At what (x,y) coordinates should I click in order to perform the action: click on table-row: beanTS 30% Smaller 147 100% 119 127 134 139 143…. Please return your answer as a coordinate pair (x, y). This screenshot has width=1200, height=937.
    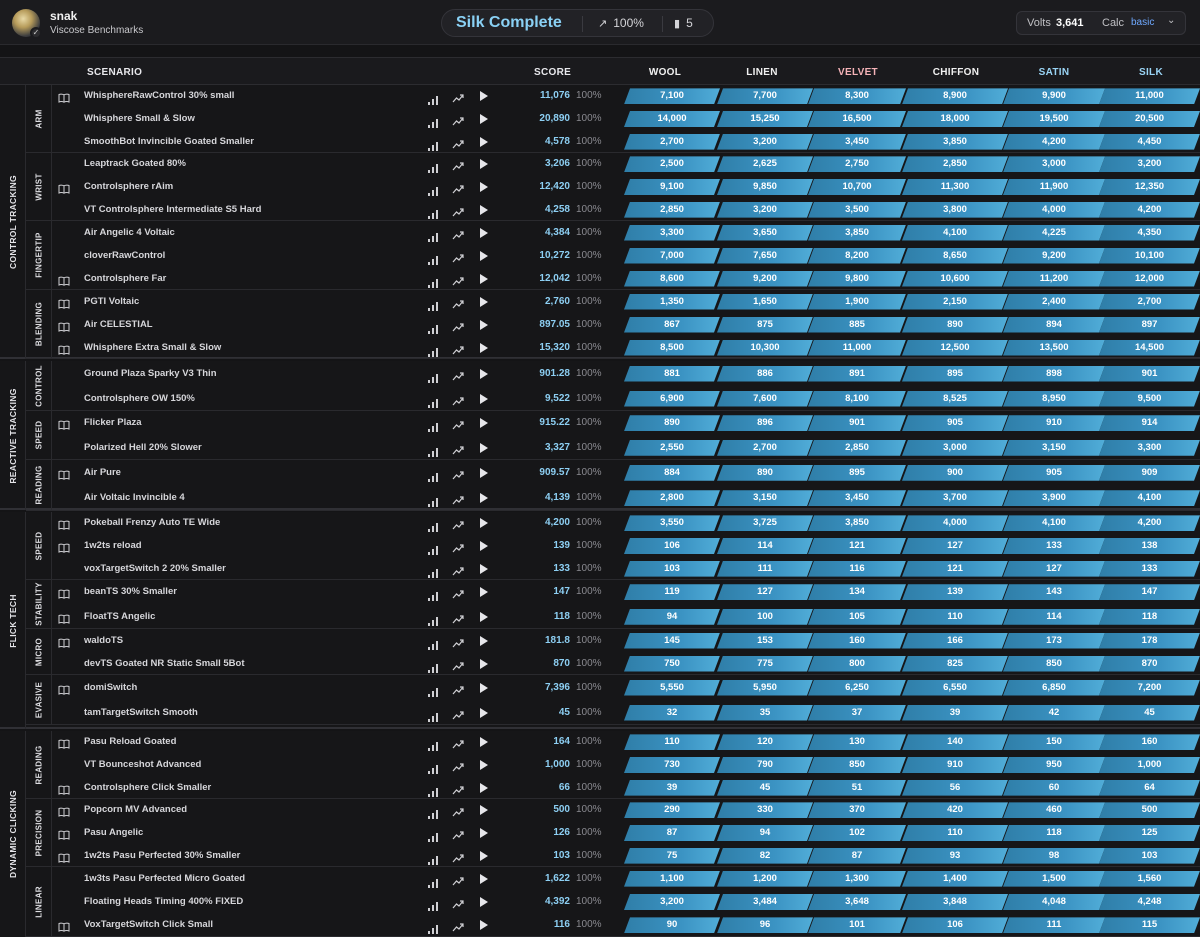
    Looking at the image, I should click on (626, 592).